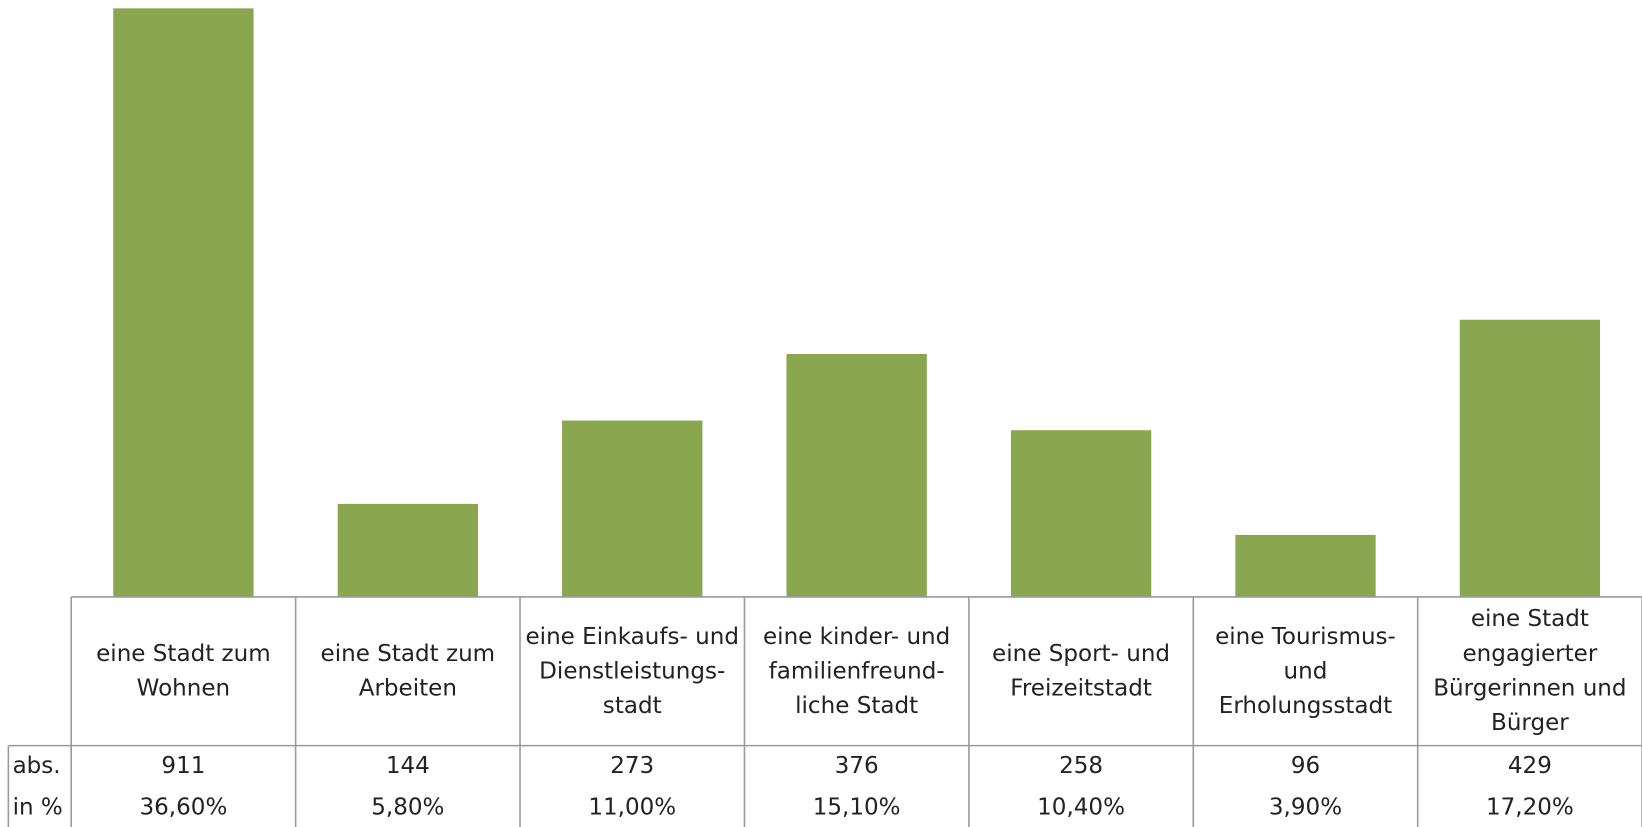 This screenshot has width=1642, height=827. What do you see at coordinates (1305, 671) in the screenshot?
I see `category-label: eine Tourismus- und Erholungsstadt` at bounding box center [1305, 671].